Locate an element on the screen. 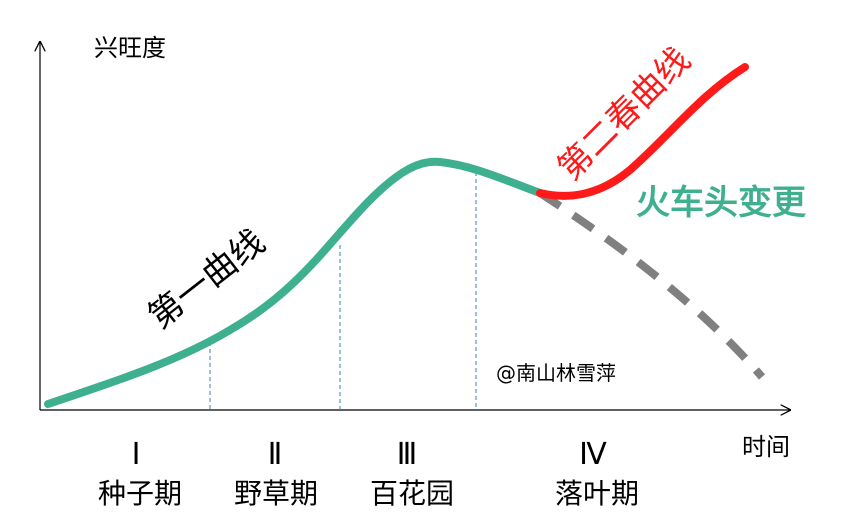 The height and width of the screenshot is (523, 868). stage-name-4: 落叶期 is located at coordinates (597, 493).